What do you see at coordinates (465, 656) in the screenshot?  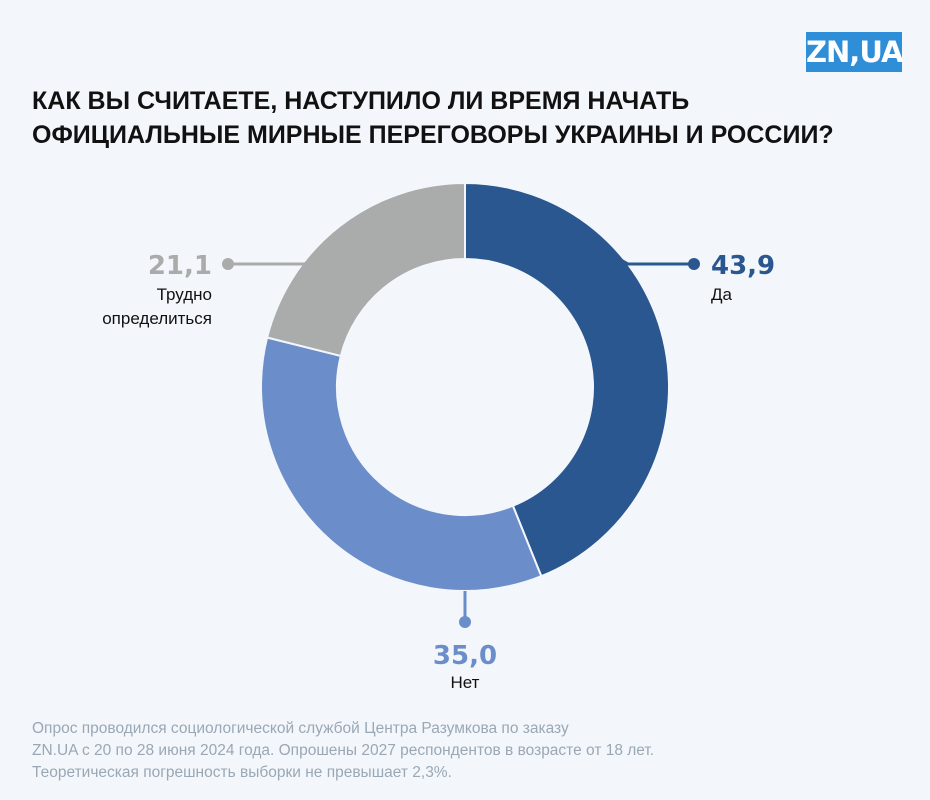 I see `value-label-1: 35,0` at bounding box center [465, 656].